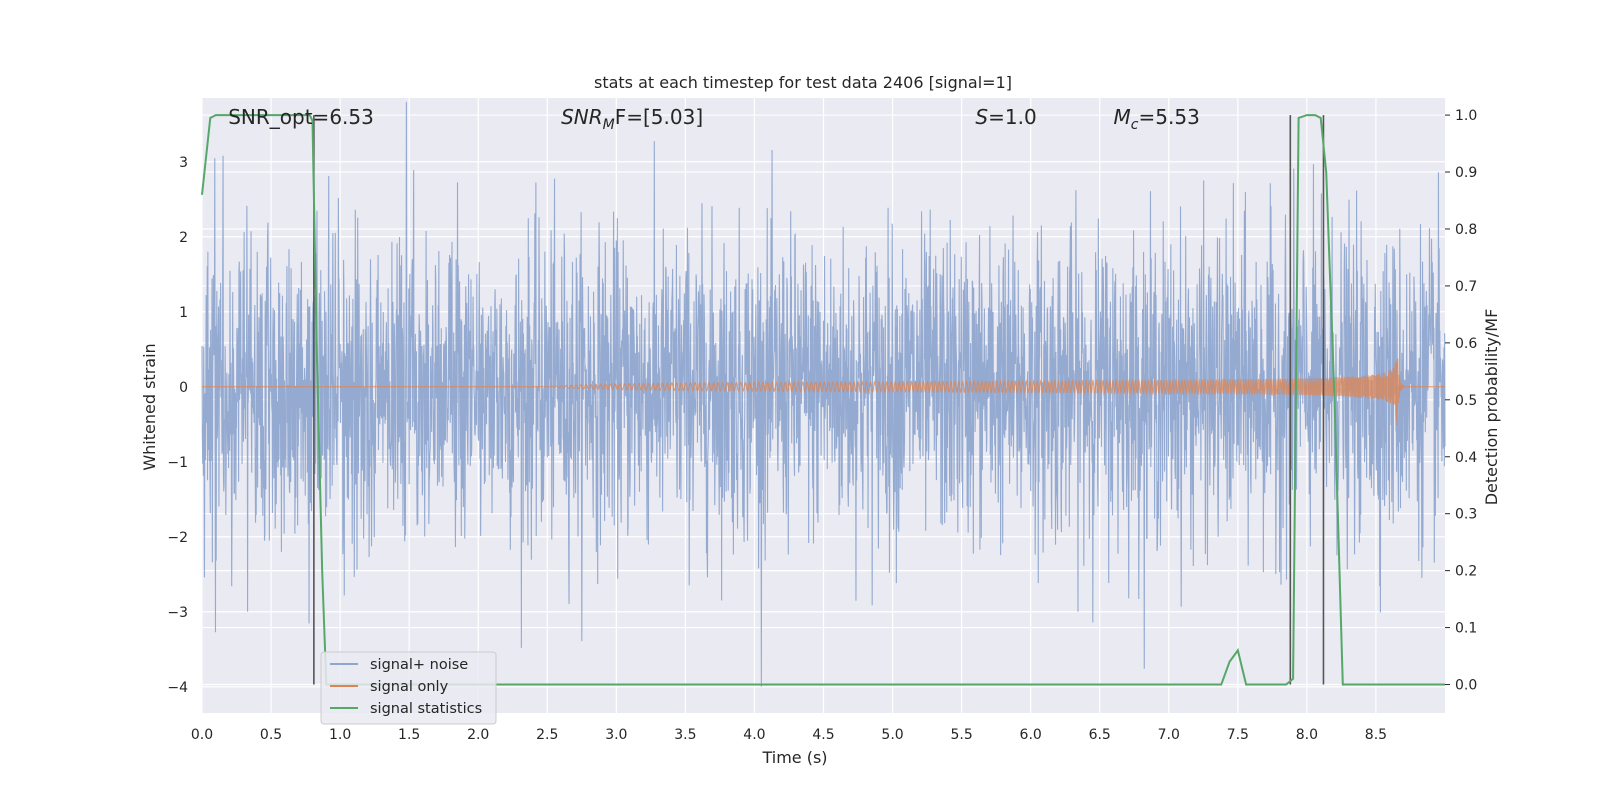  Describe the element at coordinates (183, 238) in the screenshot. I see `y-left-tick-label: 2` at that location.